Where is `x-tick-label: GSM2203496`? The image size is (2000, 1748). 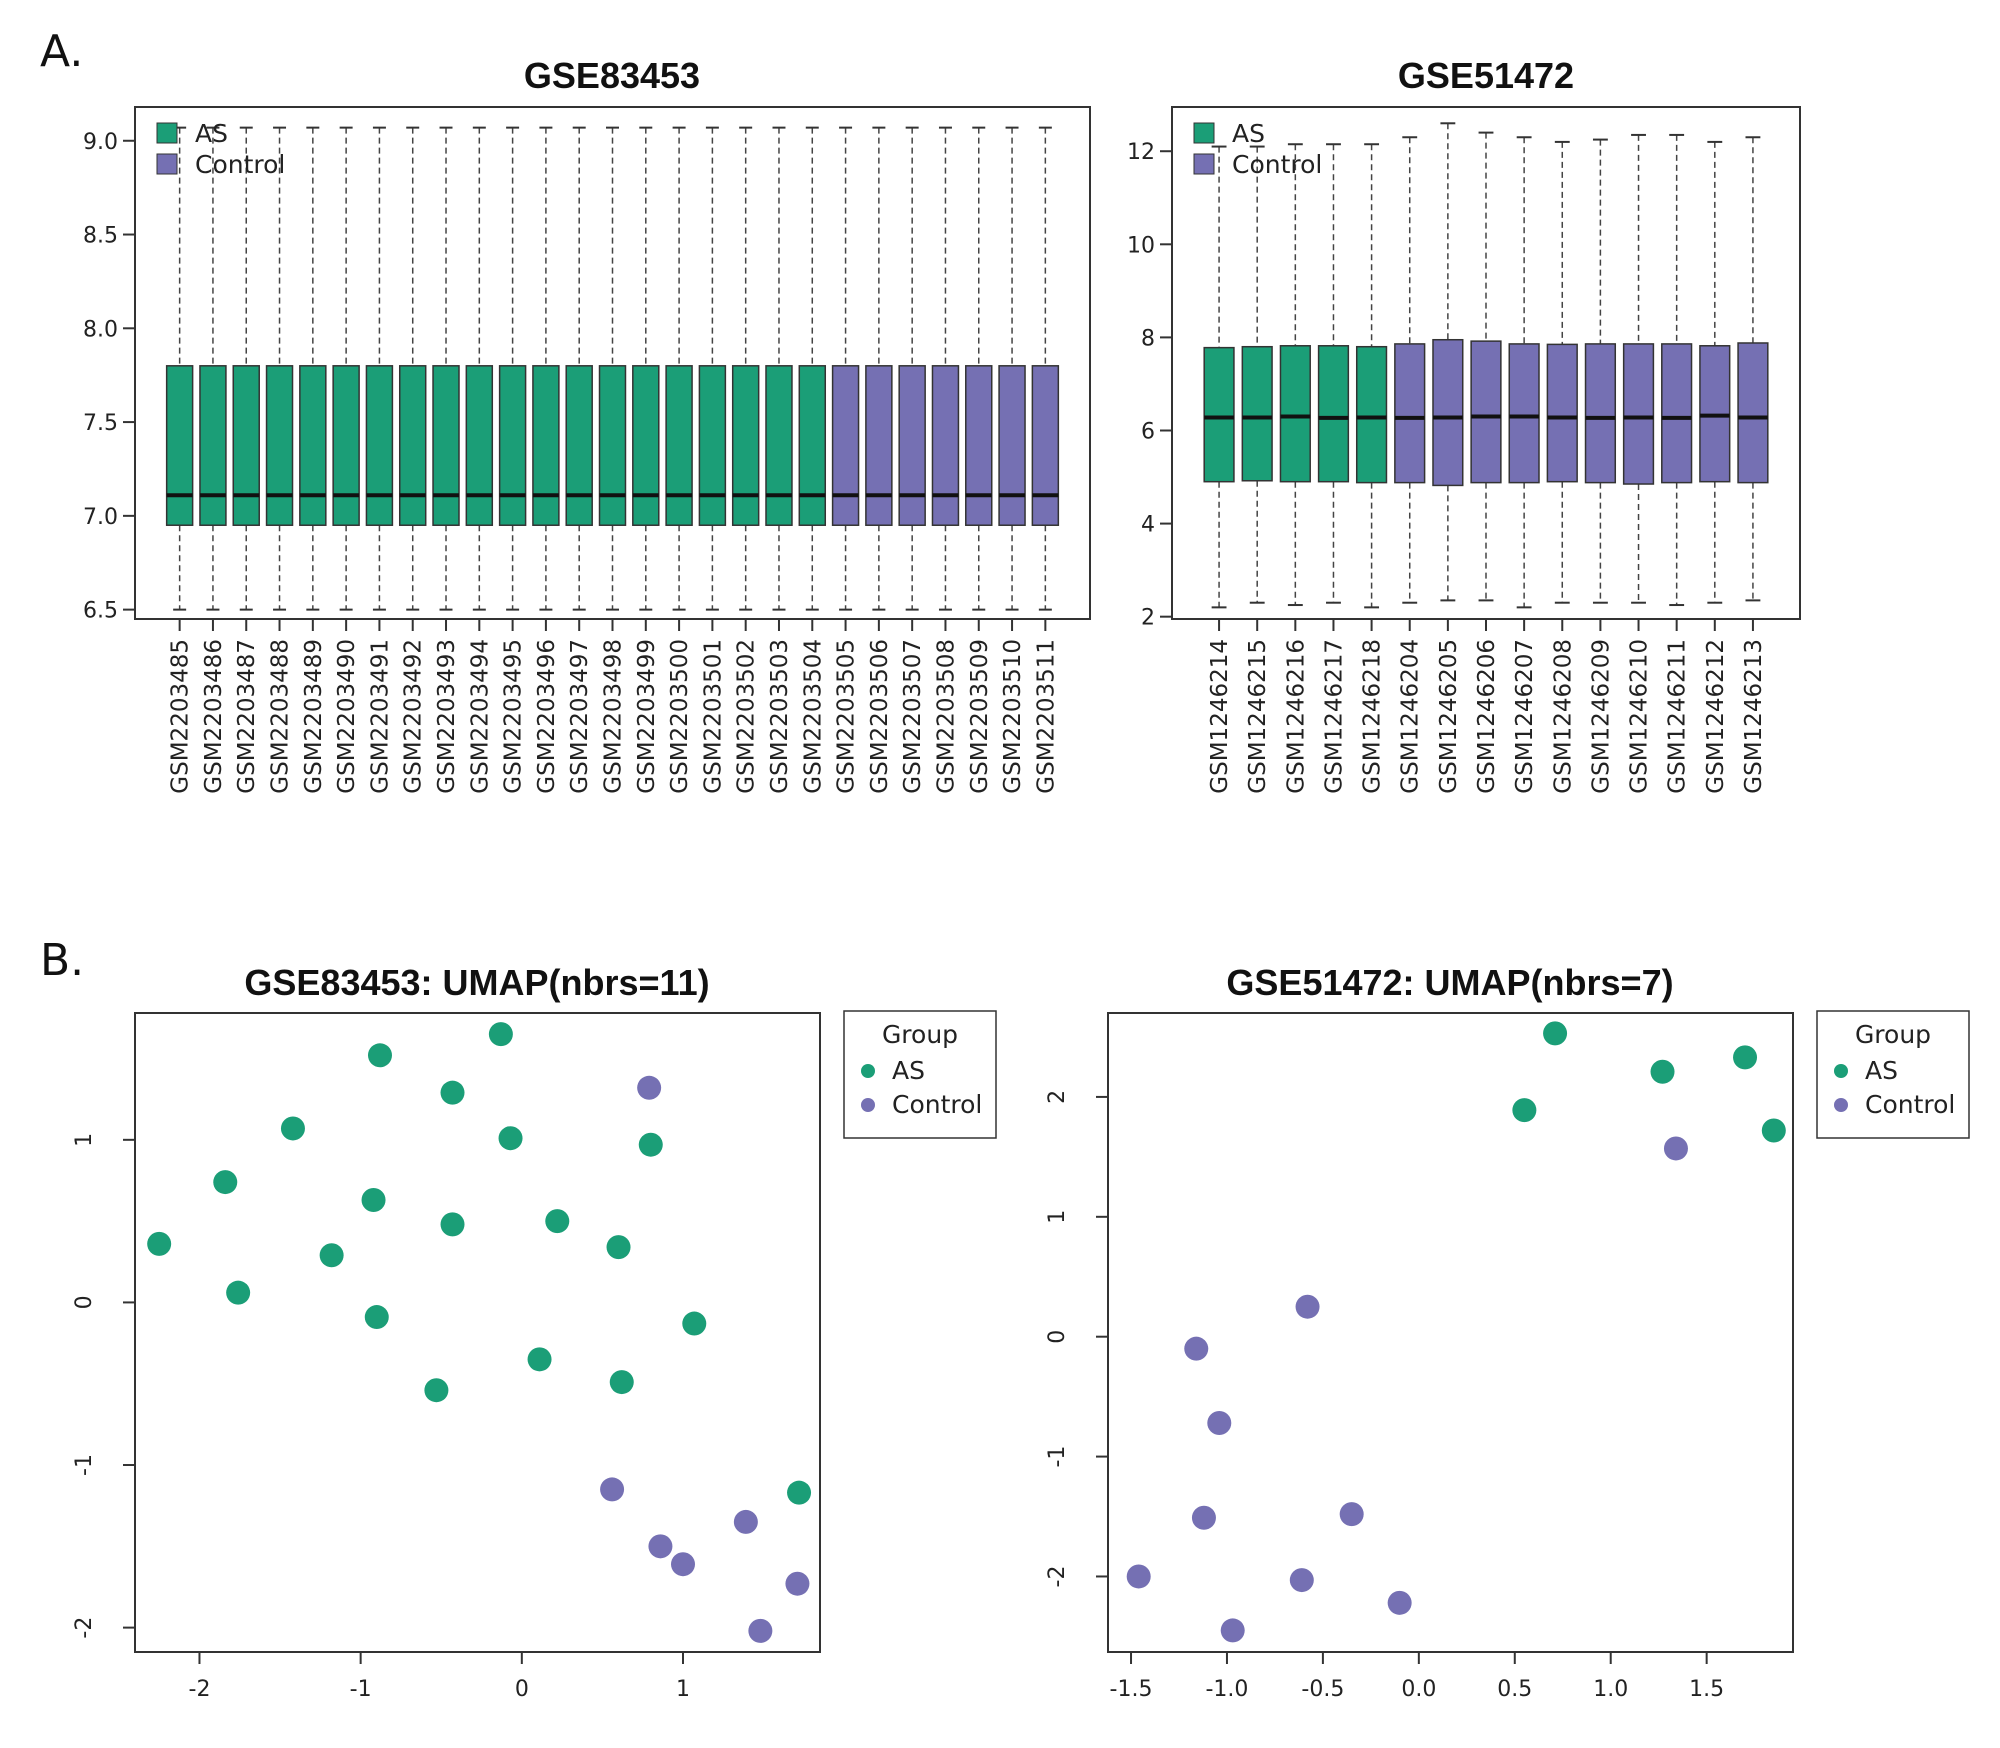 x-tick-label: GSM2203496 is located at coordinates (547, 716).